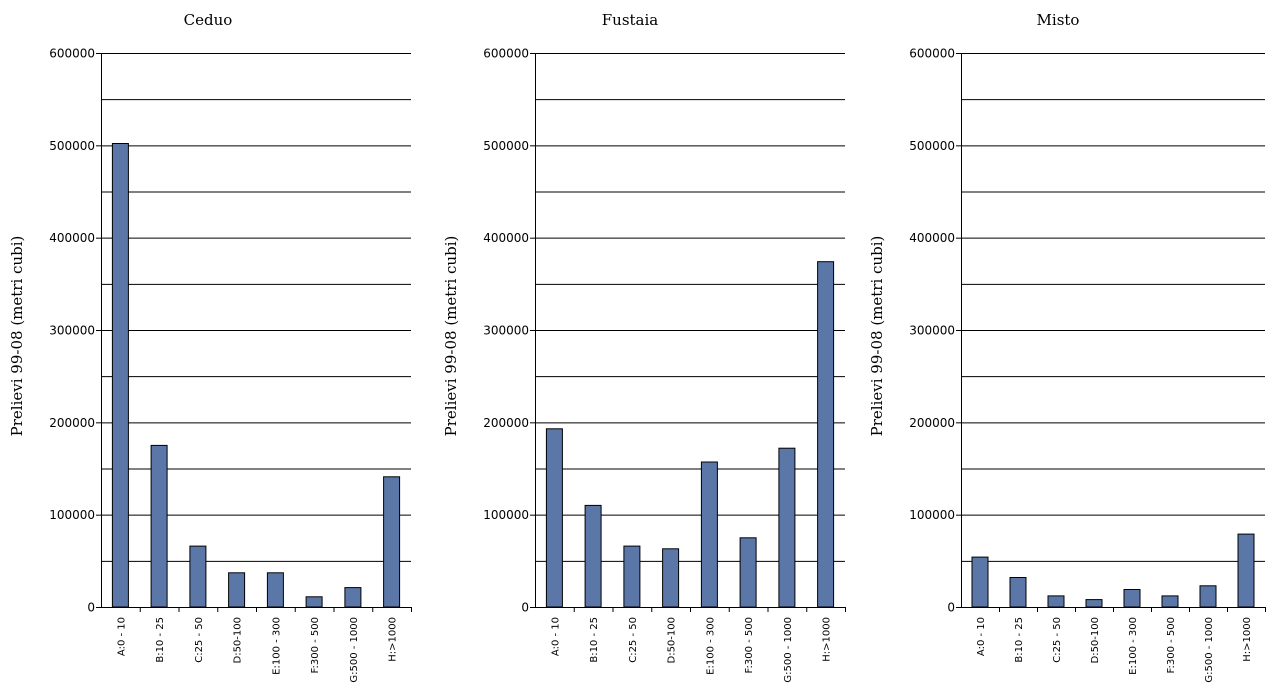  I want to click on chart-title: Misto, so click(1058, 20).